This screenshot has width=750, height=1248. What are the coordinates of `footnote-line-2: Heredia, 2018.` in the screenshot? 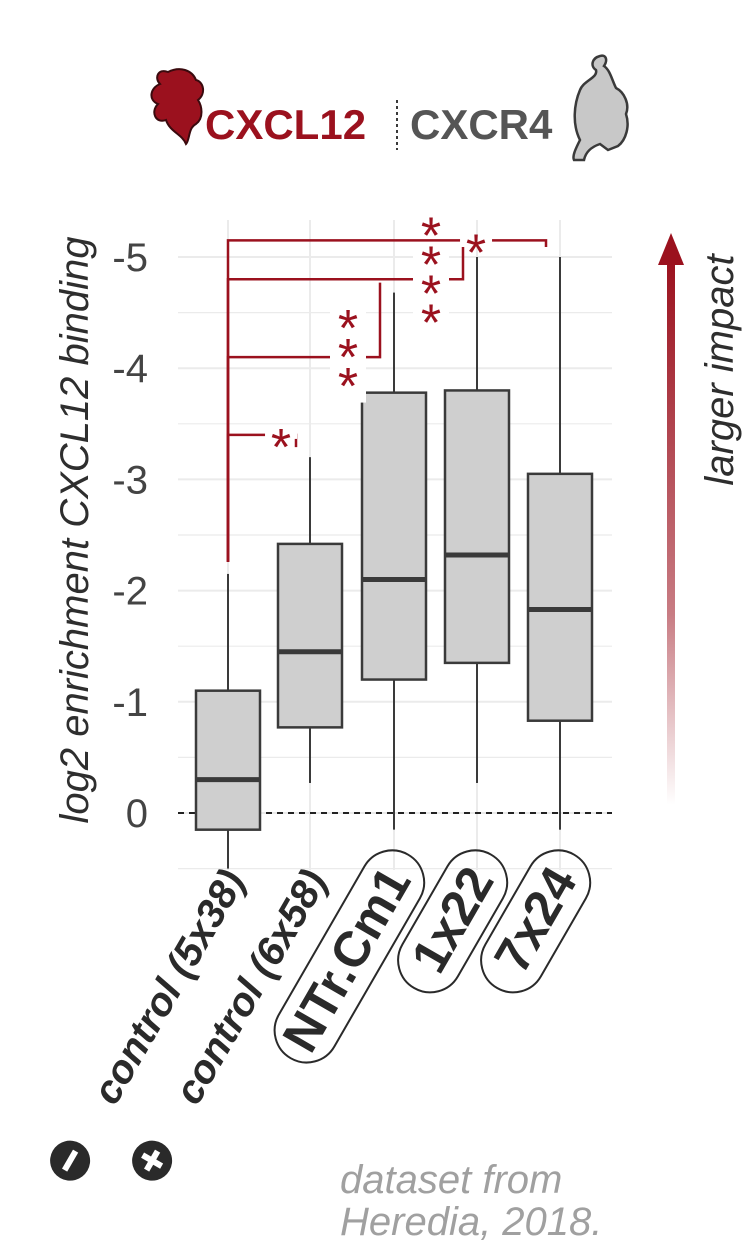 It's located at (471, 1222).